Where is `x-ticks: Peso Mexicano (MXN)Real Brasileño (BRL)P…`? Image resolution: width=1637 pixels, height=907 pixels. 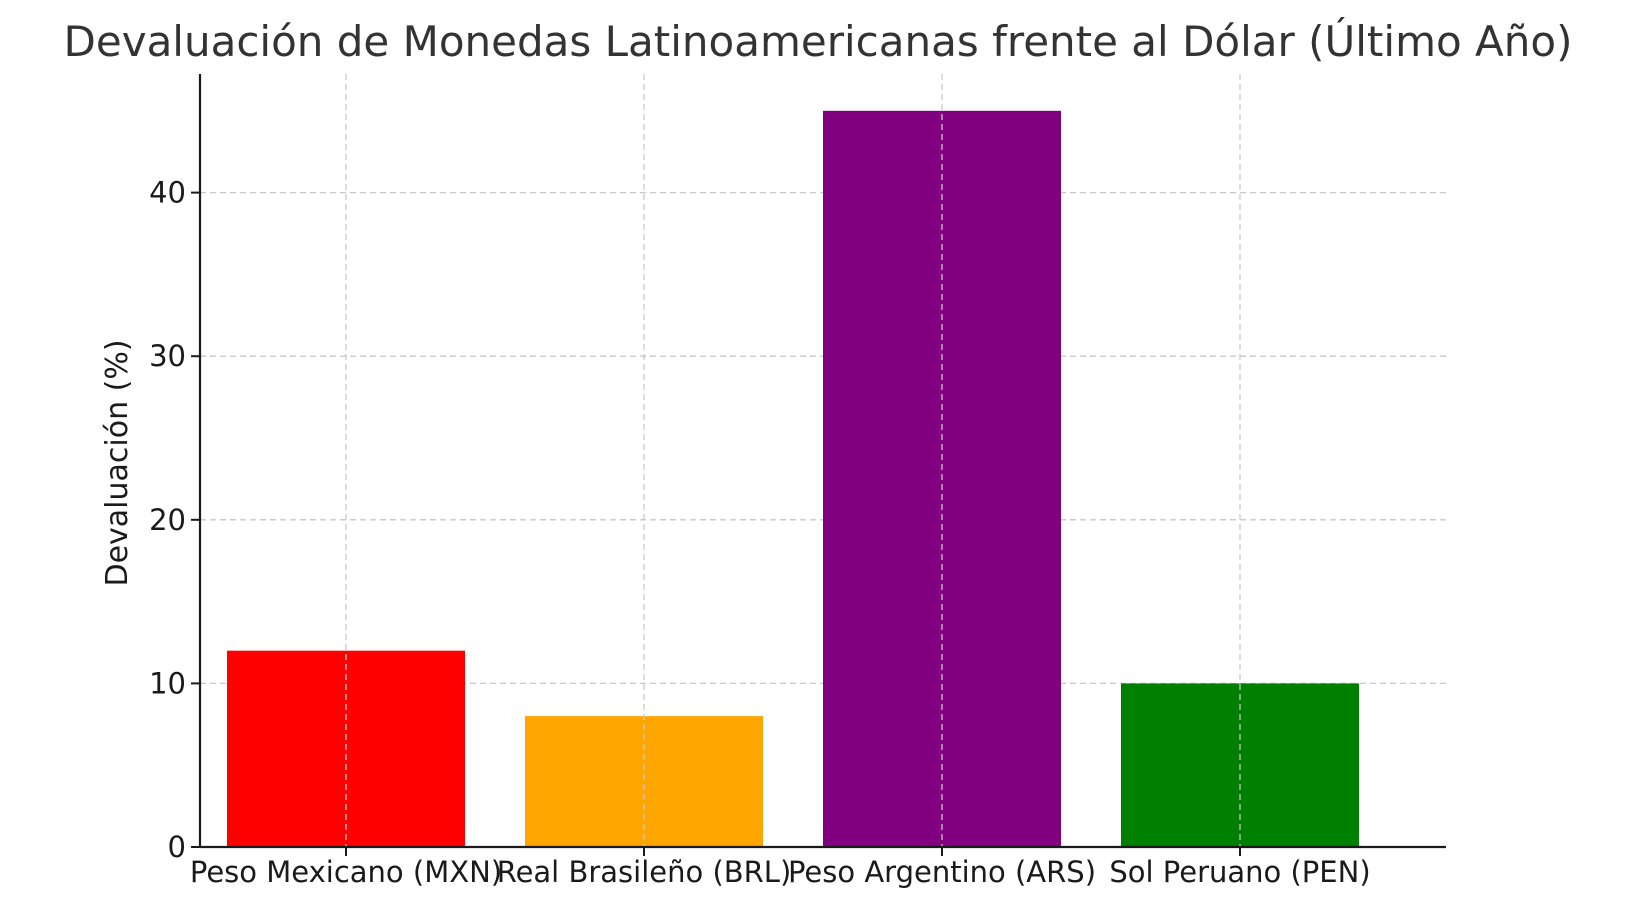
x-ticks: Peso Mexicano (MXN)Real Brasileño (BRL)P… is located at coordinates (780, 868).